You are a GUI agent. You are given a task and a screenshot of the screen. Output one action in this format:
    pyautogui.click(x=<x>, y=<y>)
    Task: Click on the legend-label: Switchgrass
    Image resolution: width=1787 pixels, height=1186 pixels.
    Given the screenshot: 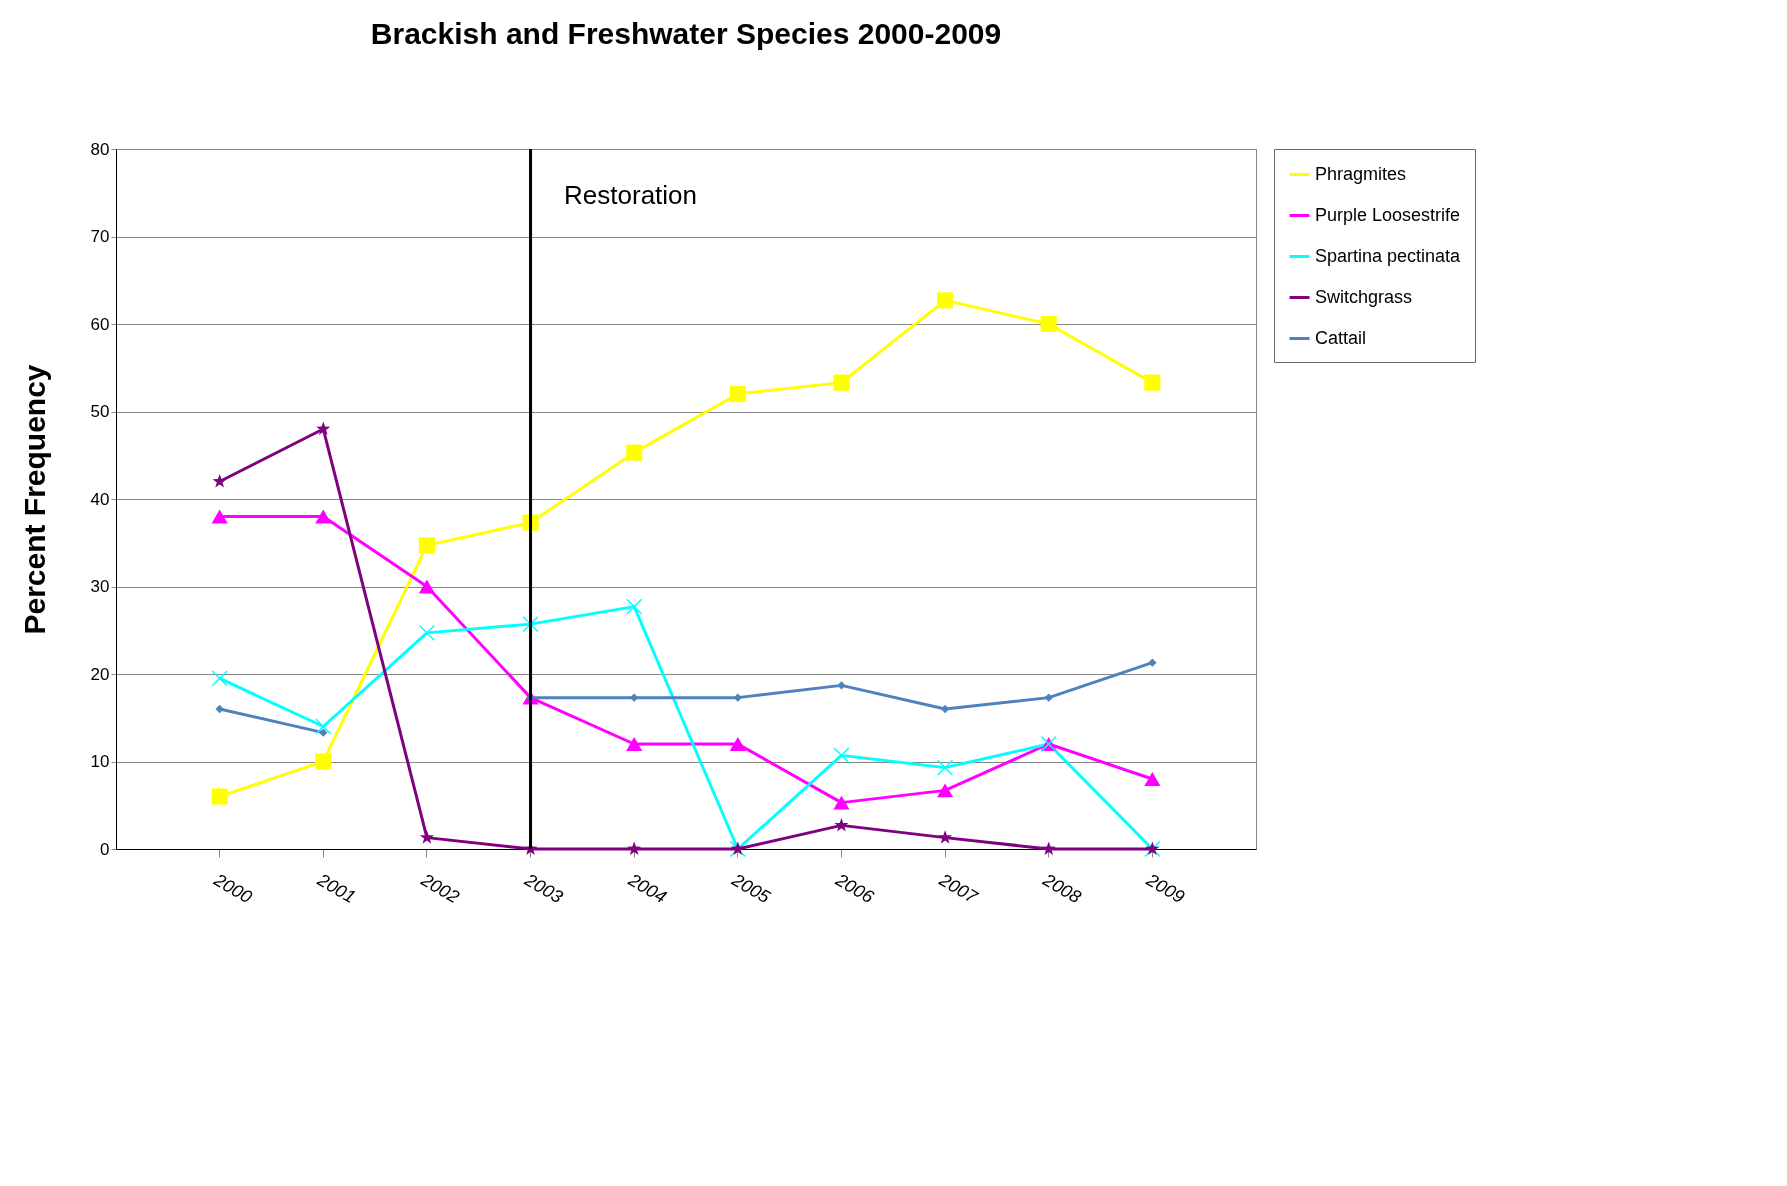 What is the action you would take?
    pyautogui.click(x=1364, y=296)
    